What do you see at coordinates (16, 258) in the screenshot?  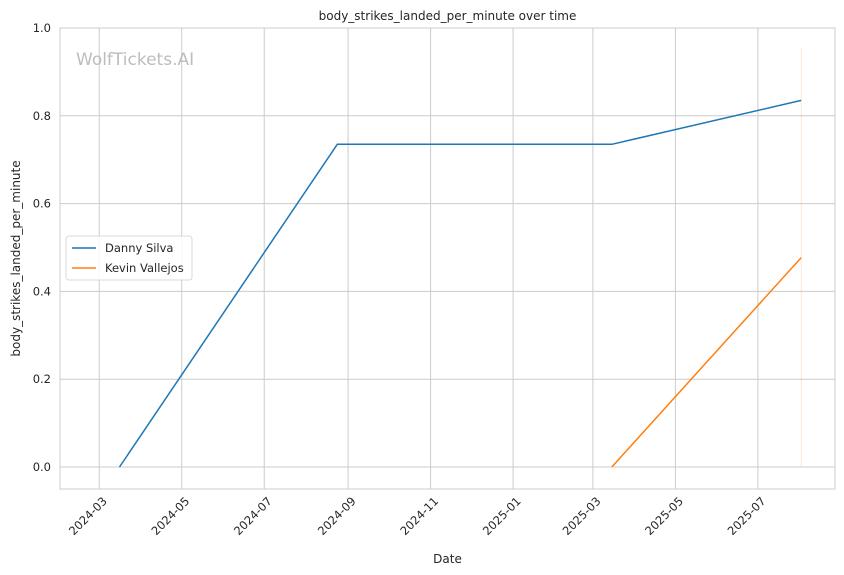 I see `y-axis-label: body_strikes_landed_per_minute` at bounding box center [16, 258].